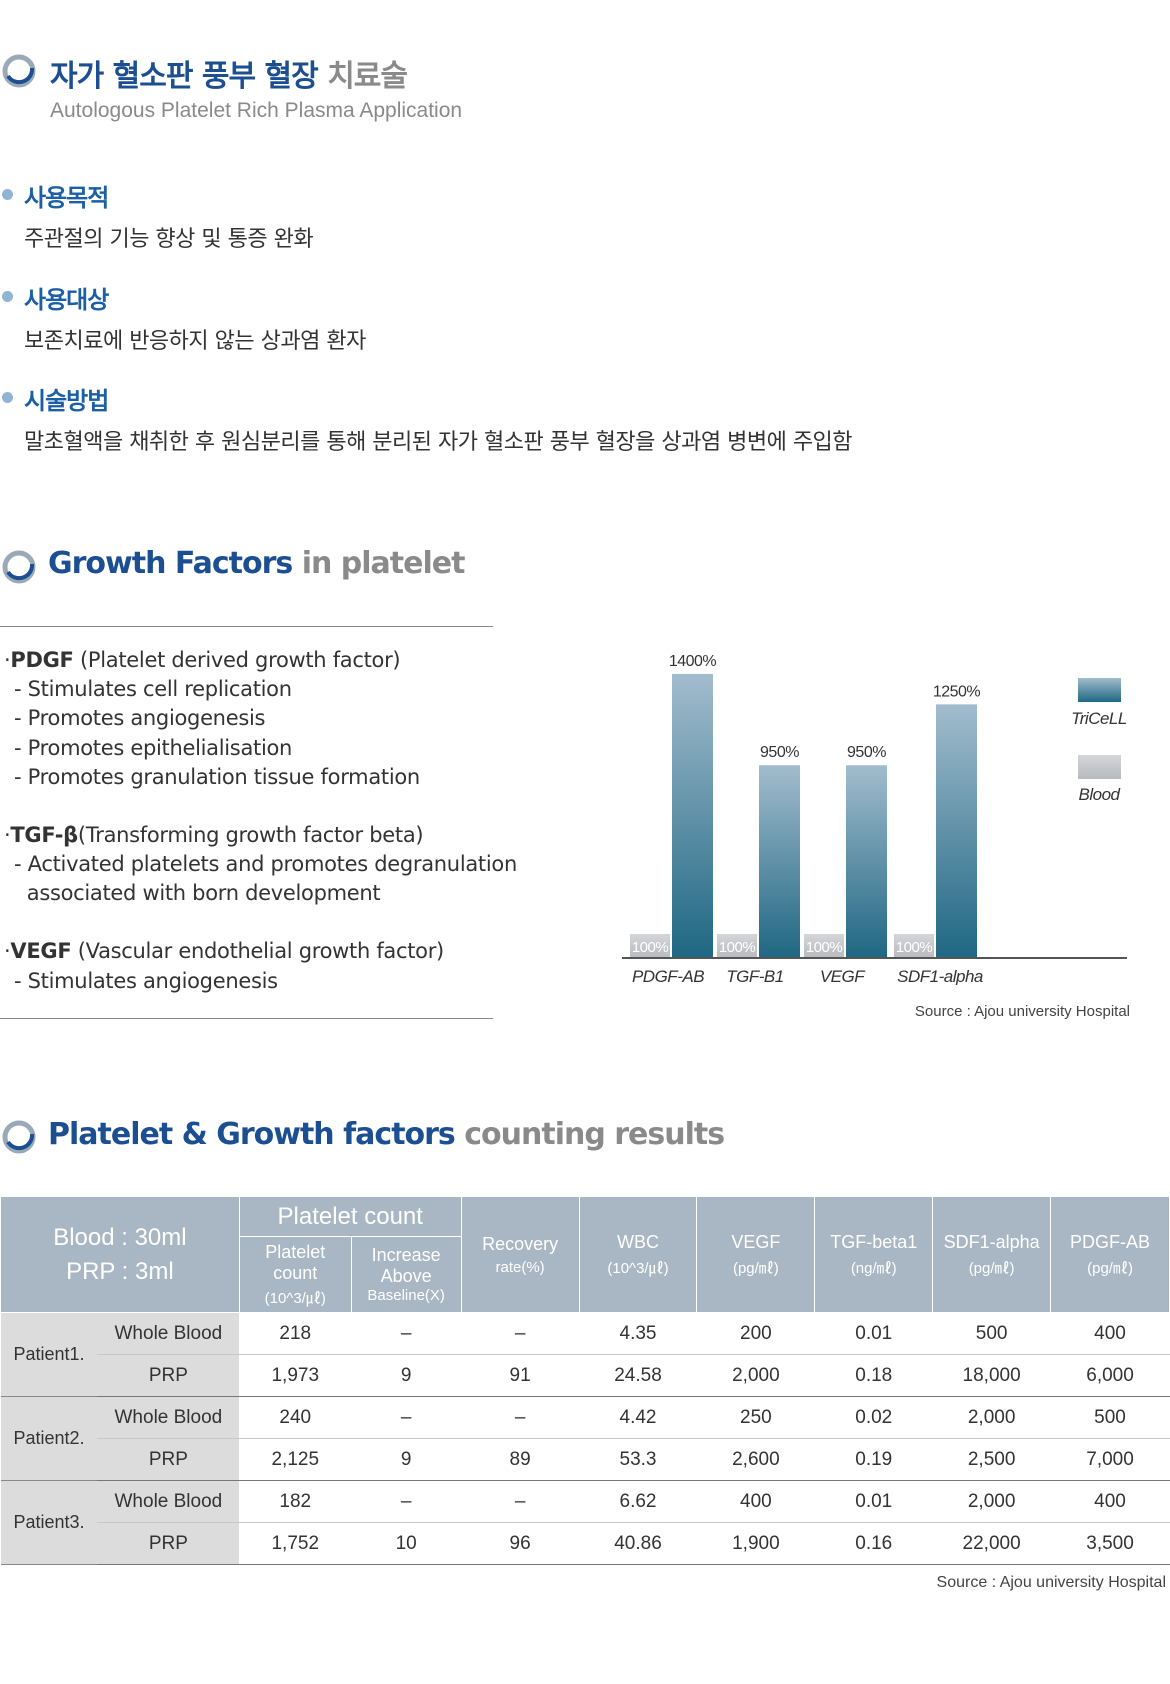 The width and height of the screenshot is (1170, 1684). Describe the element at coordinates (638, 1501) in the screenshot. I see `table-cell: 6.62` at that location.